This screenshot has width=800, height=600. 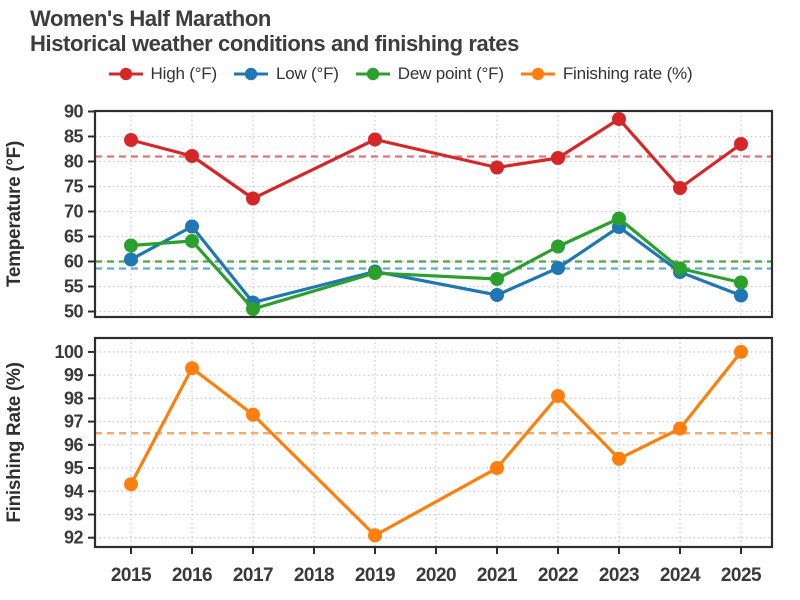 I want to click on chart-title-line1: Women's Half Marathon, so click(x=150, y=18).